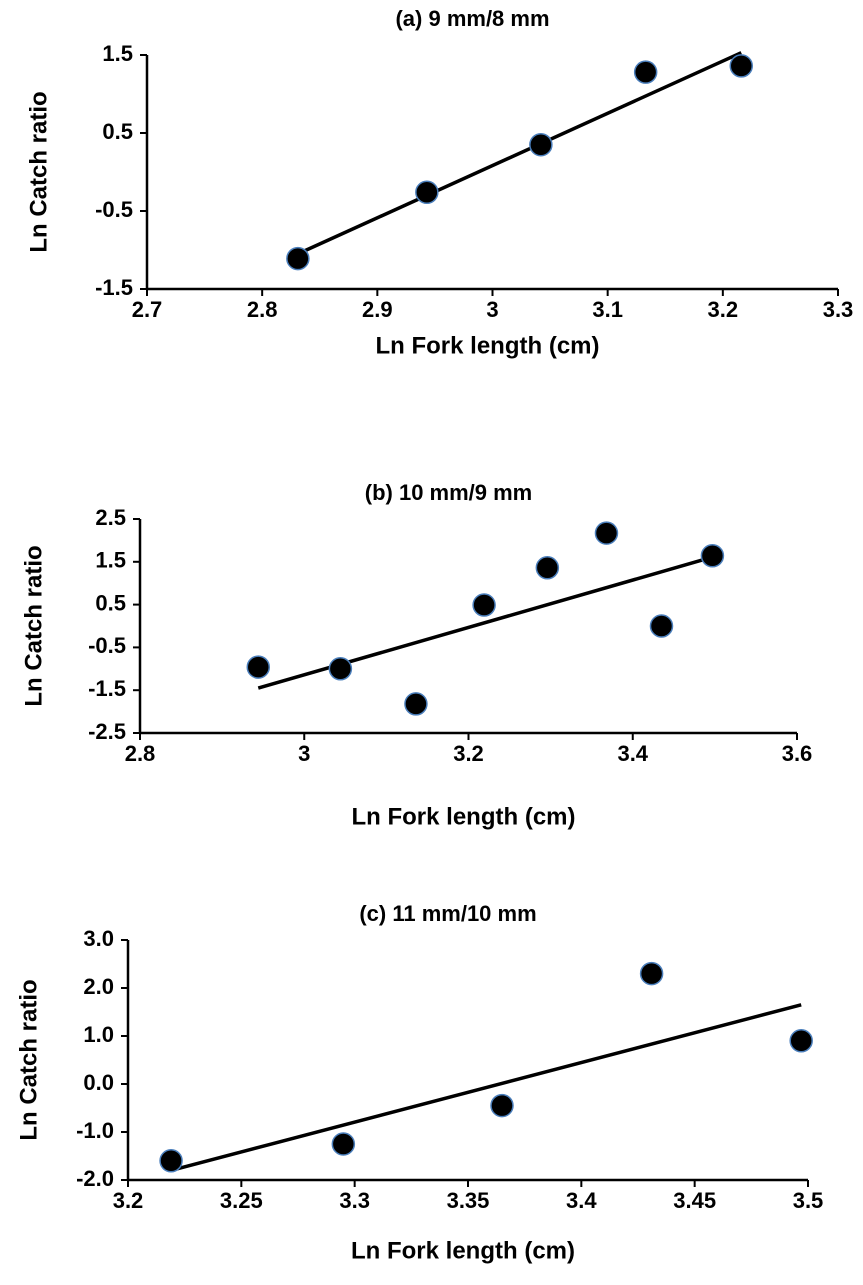 This screenshot has height=1285, width=863. What do you see at coordinates (147, 309) in the screenshot?
I see `x-tick-label: 2.7` at bounding box center [147, 309].